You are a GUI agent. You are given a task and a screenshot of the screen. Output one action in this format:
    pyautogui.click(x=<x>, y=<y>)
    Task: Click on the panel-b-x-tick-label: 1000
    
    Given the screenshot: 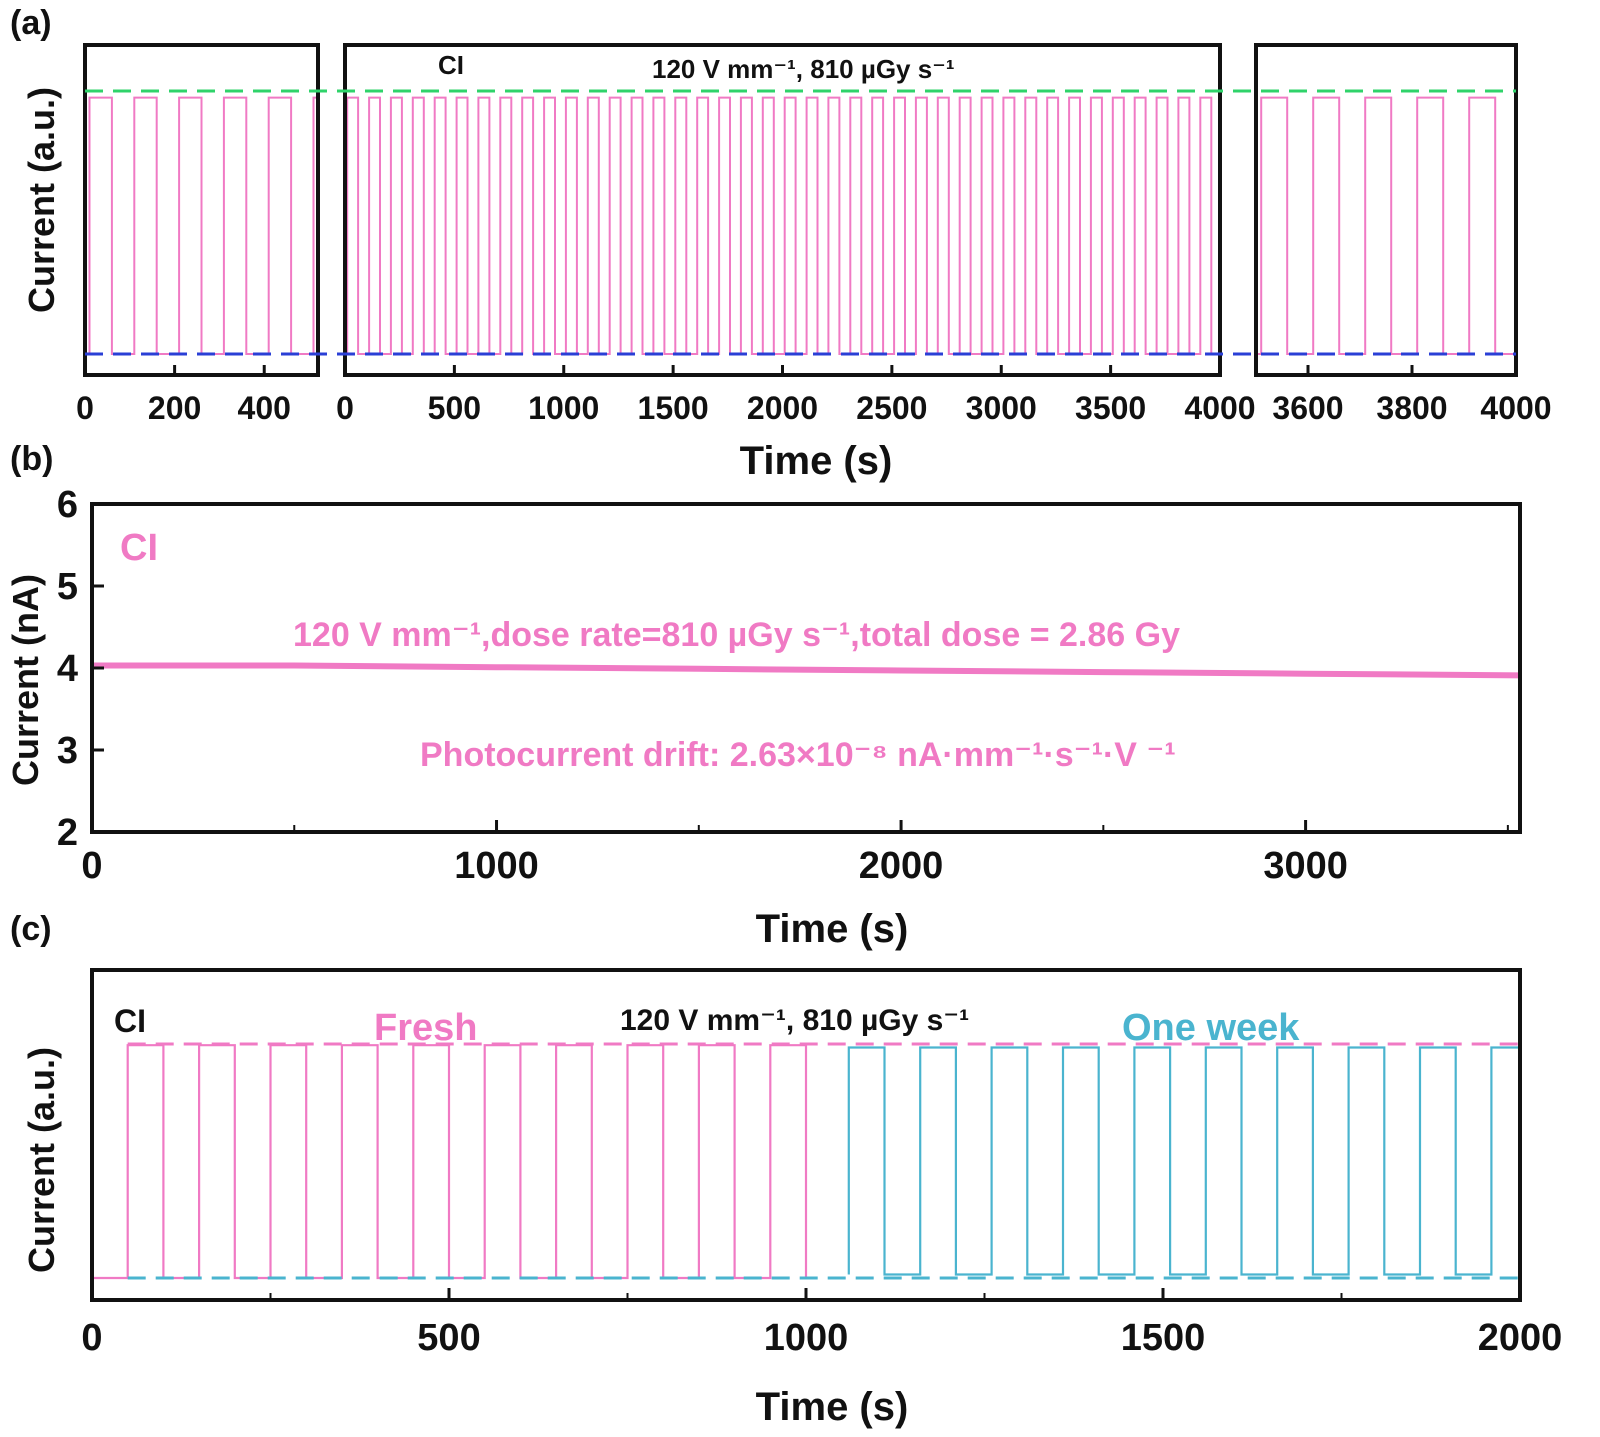 What is the action you would take?
    pyautogui.click(x=496, y=866)
    